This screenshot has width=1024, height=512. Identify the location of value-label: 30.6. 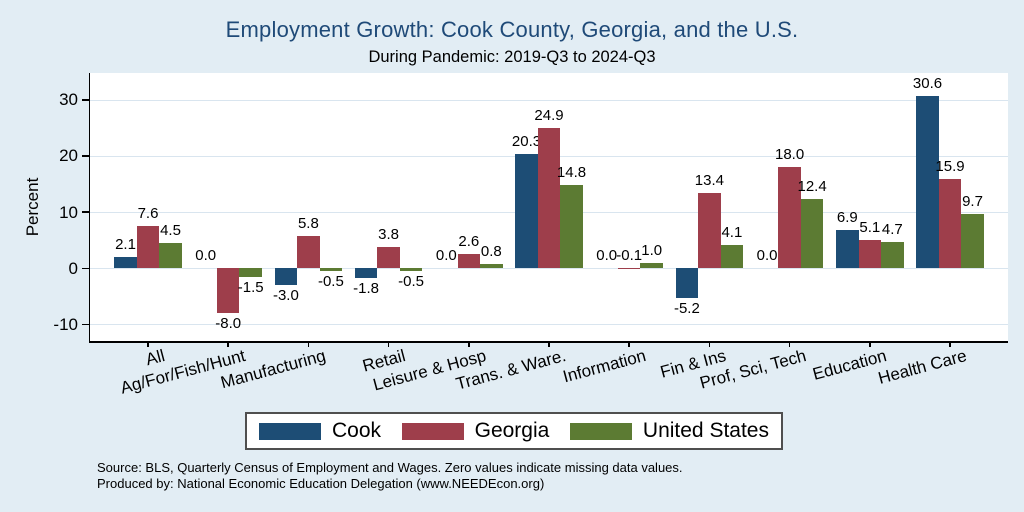
(927, 84).